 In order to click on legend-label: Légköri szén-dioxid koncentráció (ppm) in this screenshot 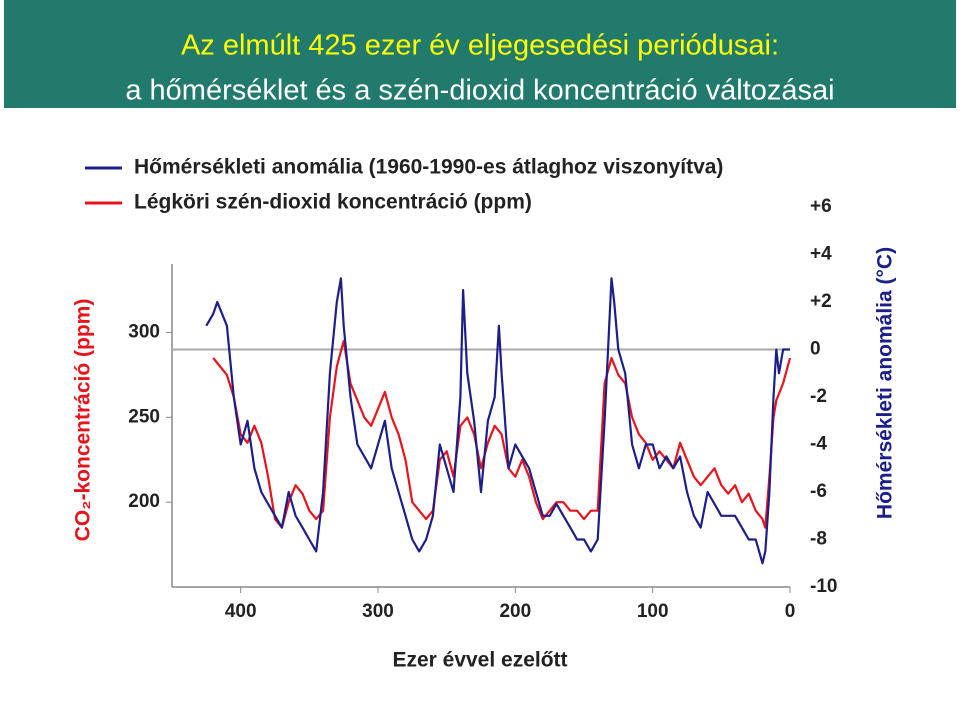, I will do `click(333, 202)`.